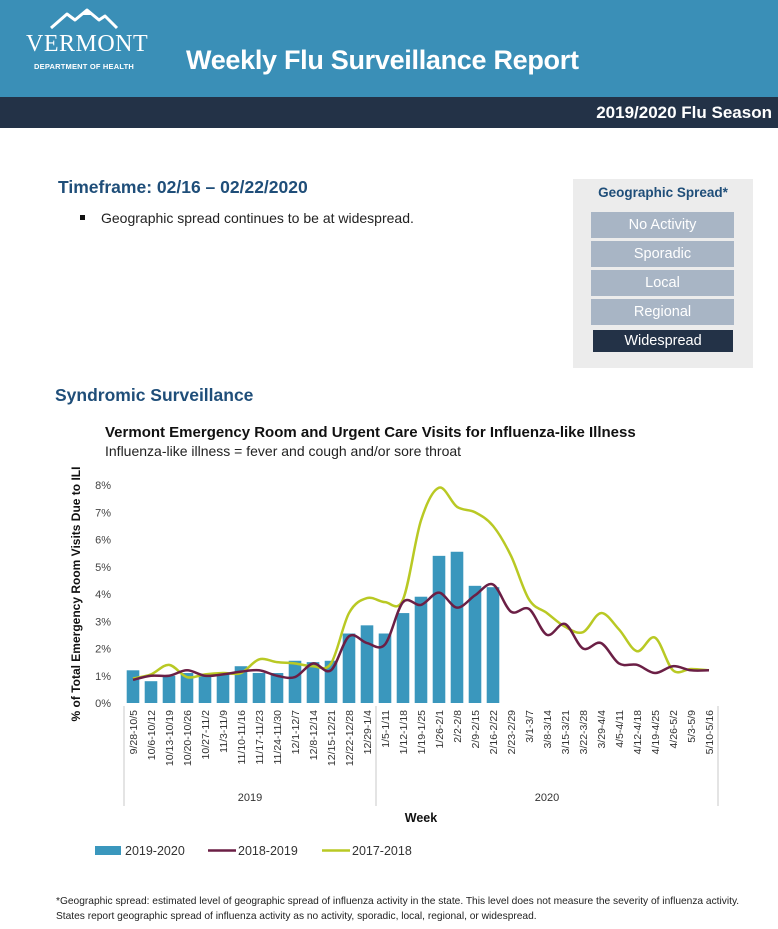  Describe the element at coordinates (662, 312) in the screenshot. I see `geo-level-regional: Regional` at that location.